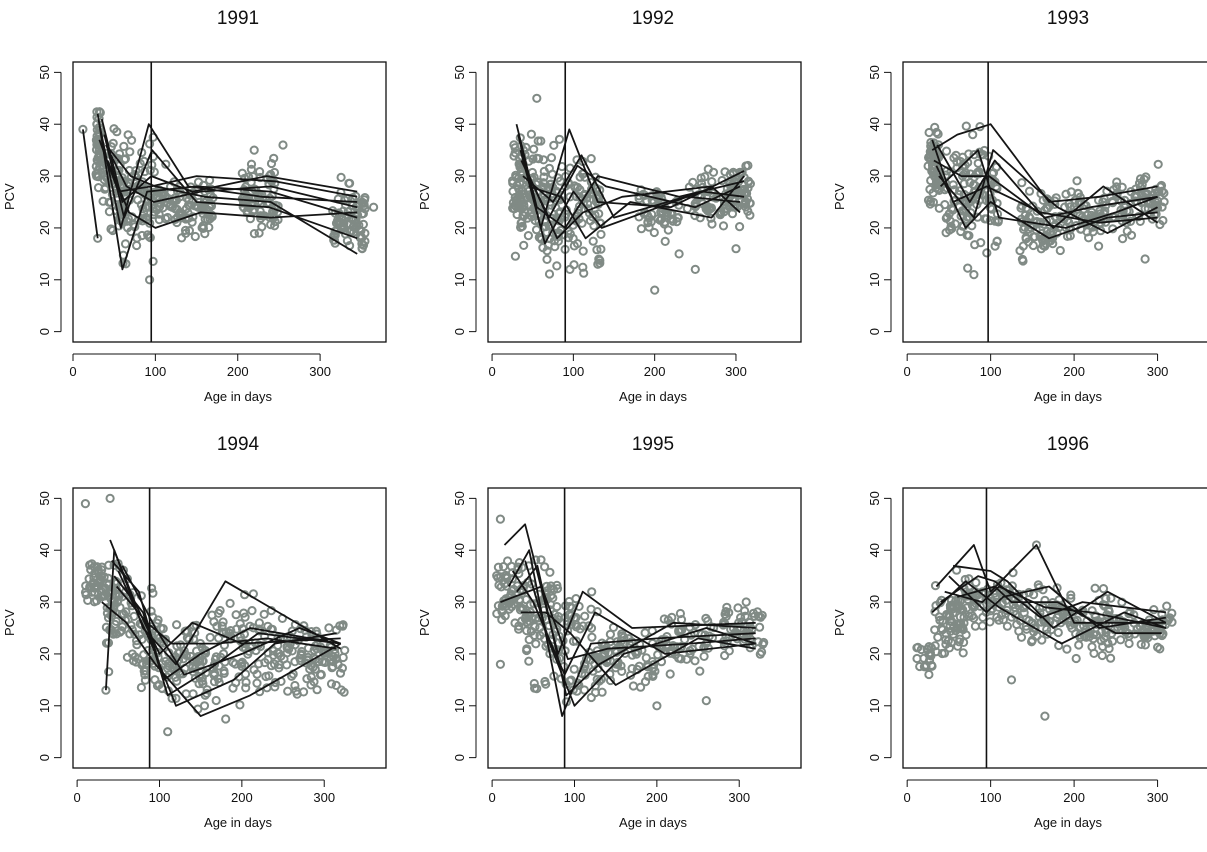 The height and width of the screenshot is (852, 1207). I want to click on x-tick-label: 300, so click(1158, 371).